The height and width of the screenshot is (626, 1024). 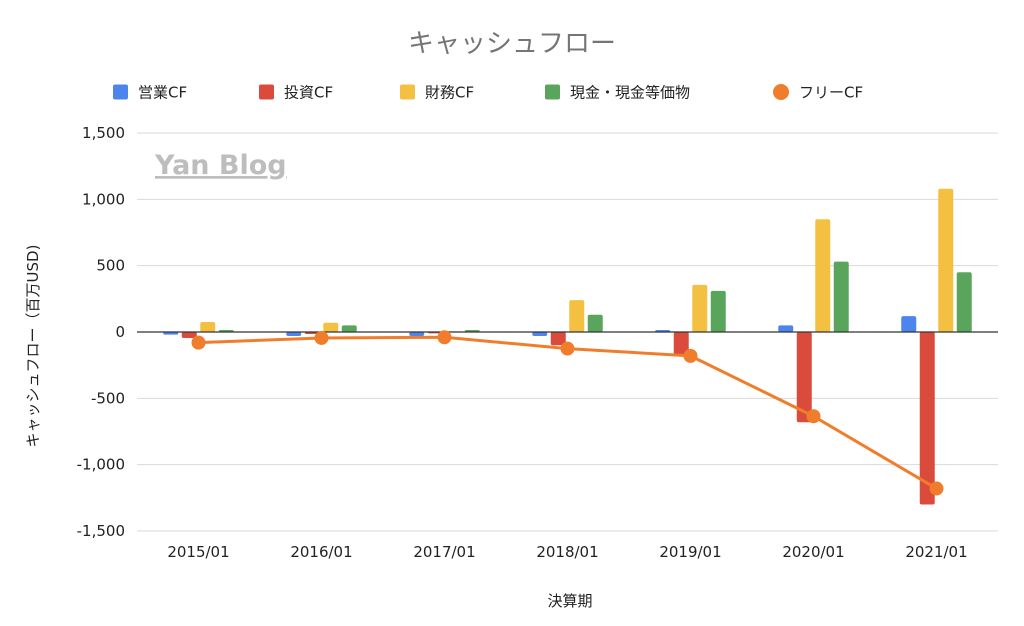 I want to click on y-tick-label: -500, so click(x=108, y=398).